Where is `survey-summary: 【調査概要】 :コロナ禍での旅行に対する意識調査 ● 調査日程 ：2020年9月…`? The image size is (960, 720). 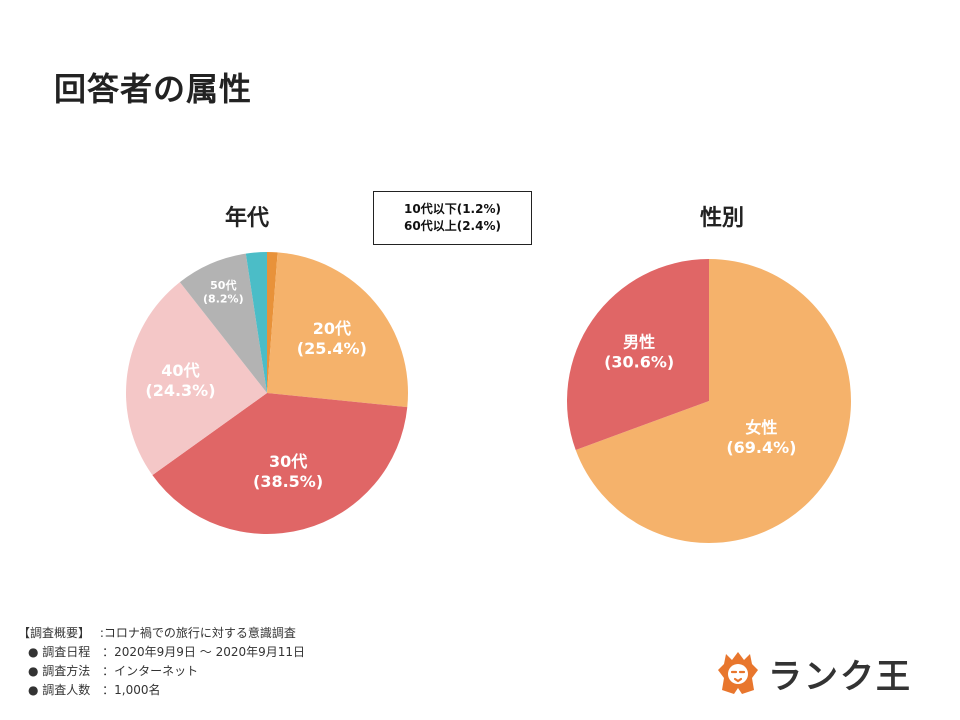 survey-summary: 【調査概要】 :コロナ禍での旅行に対する意識調査 ● 調査日程 ：2020年9月… is located at coordinates (161, 662).